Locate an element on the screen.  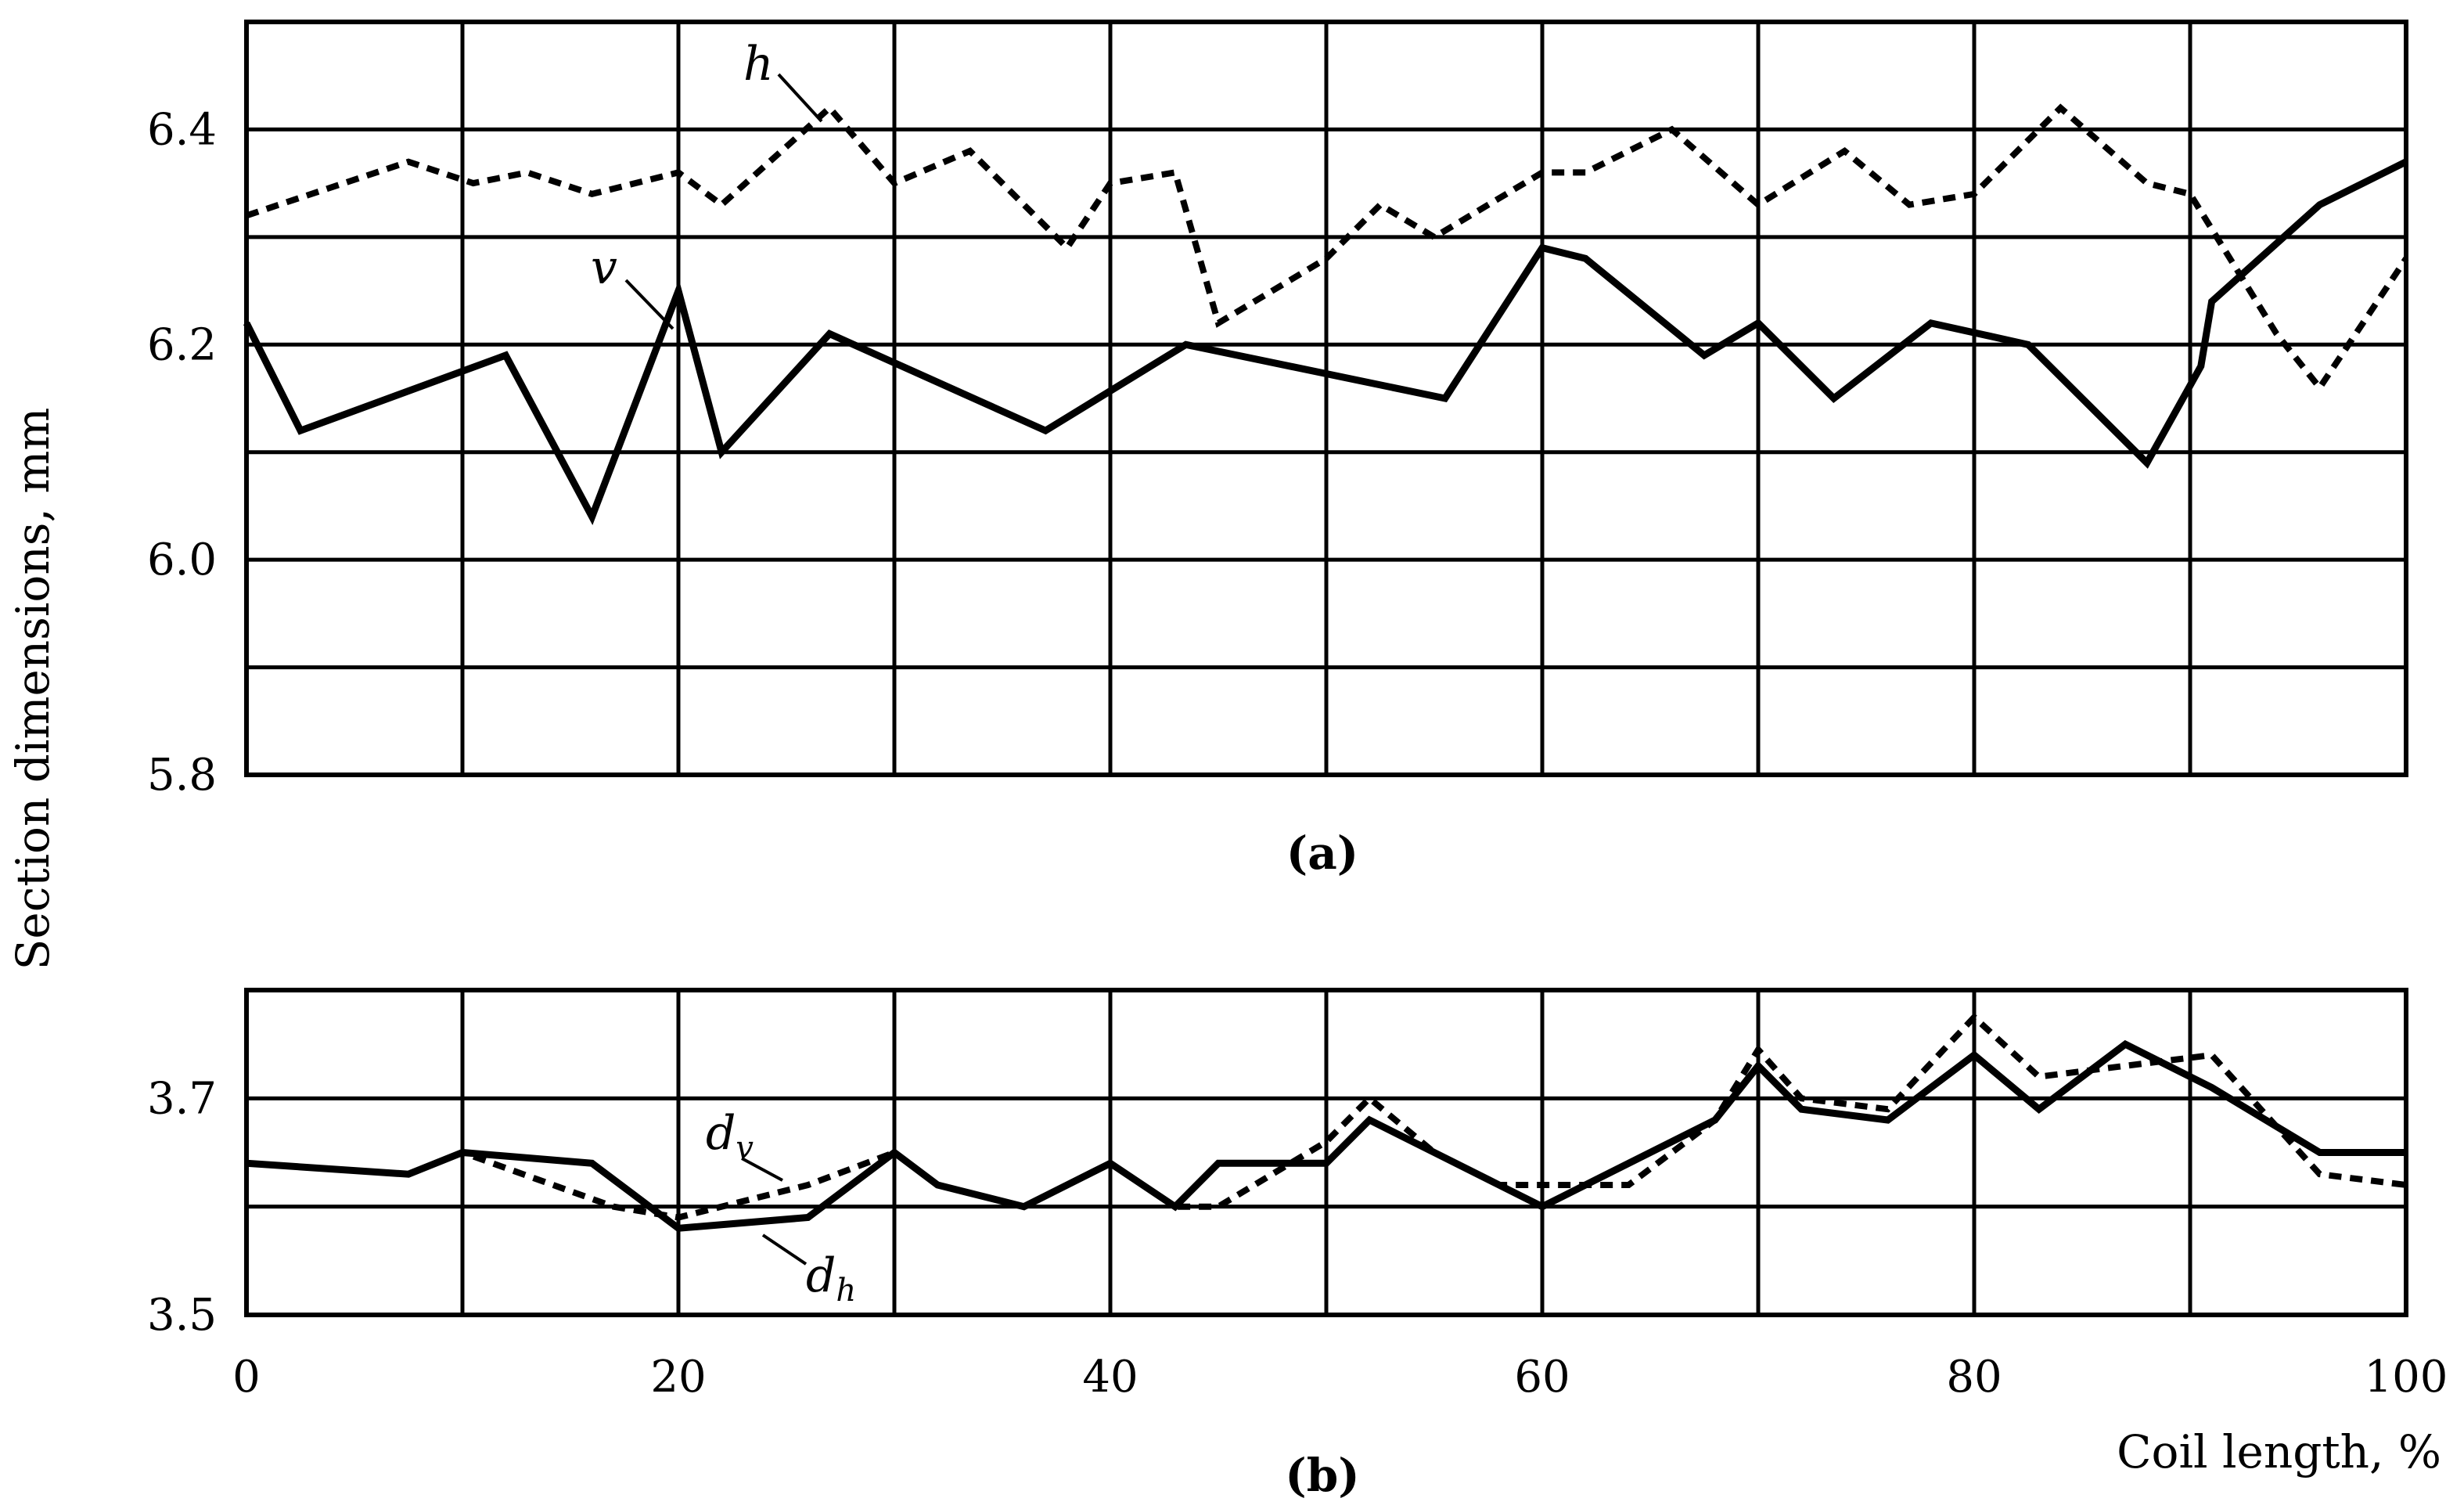
series-label-dv-main: d is located at coordinates (721, 1134).